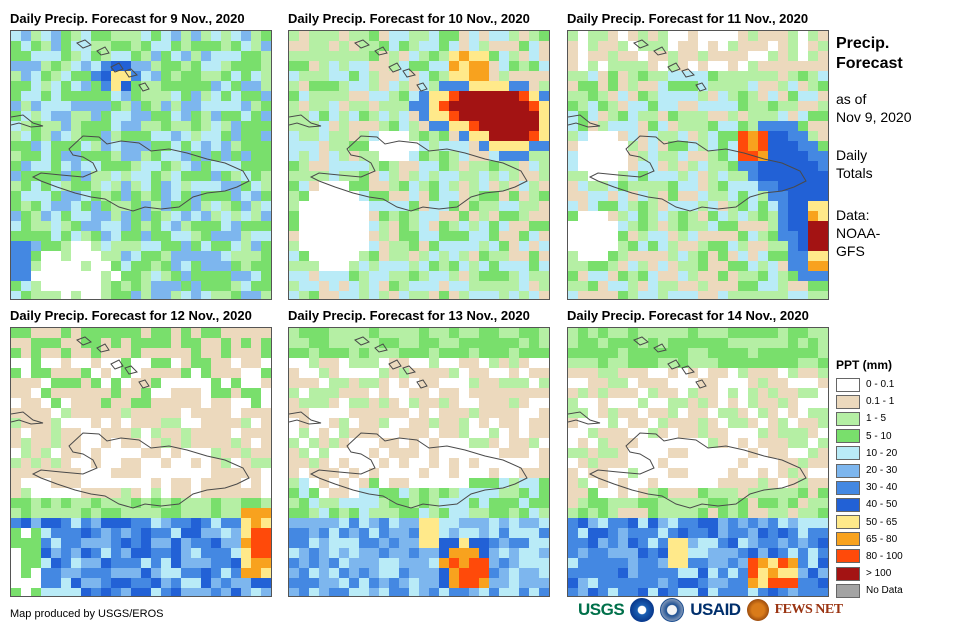  What do you see at coordinates (852, 155) in the screenshot?
I see `daily-line1: Daily` at bounding box center [852, 155].